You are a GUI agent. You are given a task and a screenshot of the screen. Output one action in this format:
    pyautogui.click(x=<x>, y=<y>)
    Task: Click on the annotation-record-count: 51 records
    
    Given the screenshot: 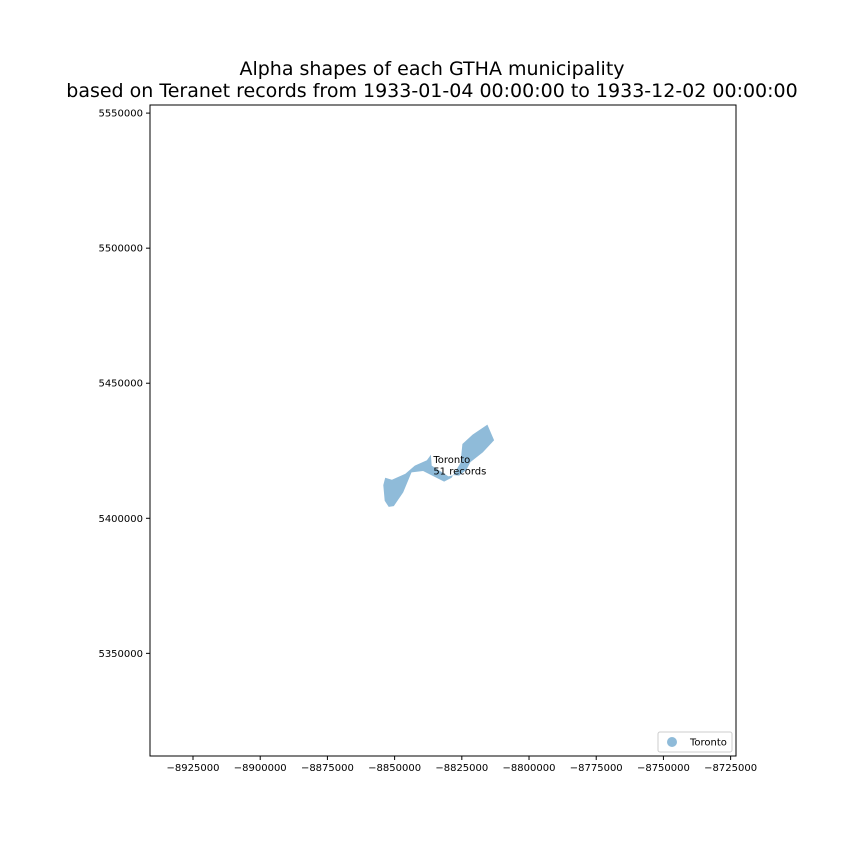 What is the action you would take?
    pyautogui.click(x=459, y=471)
    